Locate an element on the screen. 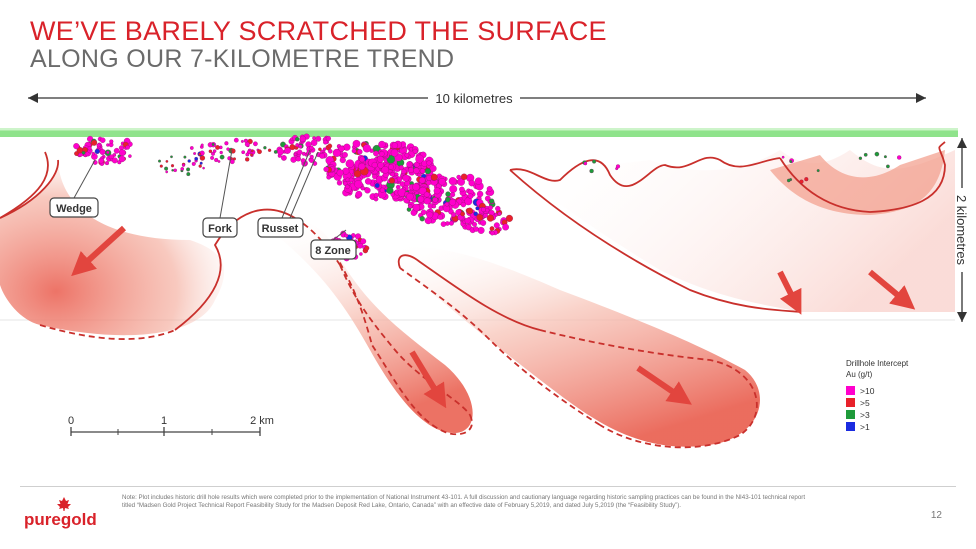 This screenshot has height=549, width=976. plunge-arrow-eight-zone is located at coordinates (428, 379).